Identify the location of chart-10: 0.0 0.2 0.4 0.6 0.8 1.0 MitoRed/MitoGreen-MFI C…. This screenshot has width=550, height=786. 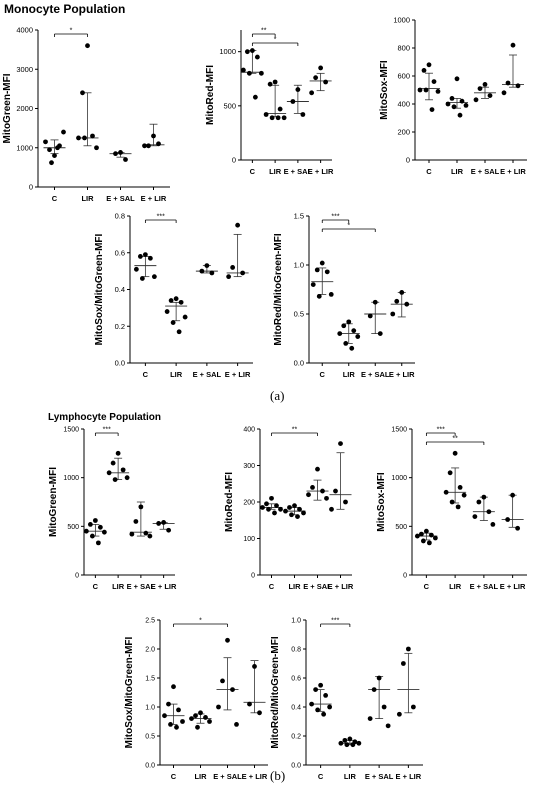
(346, 699).